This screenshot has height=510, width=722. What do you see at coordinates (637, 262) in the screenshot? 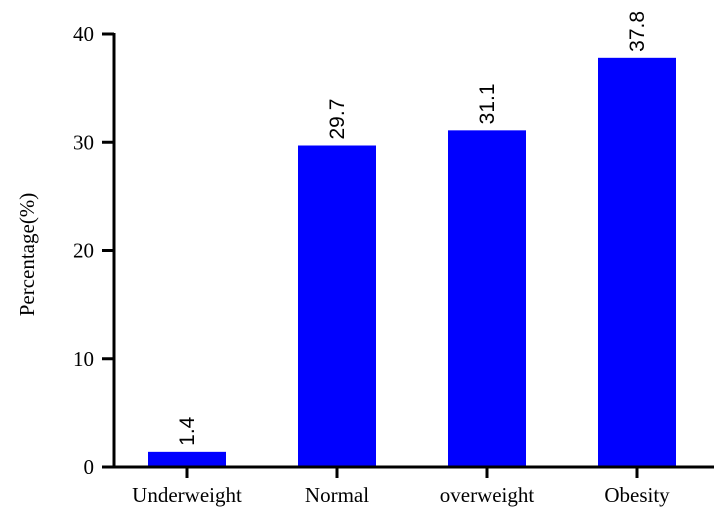
I see `bar-obesity` at bounding box center [637, 262].